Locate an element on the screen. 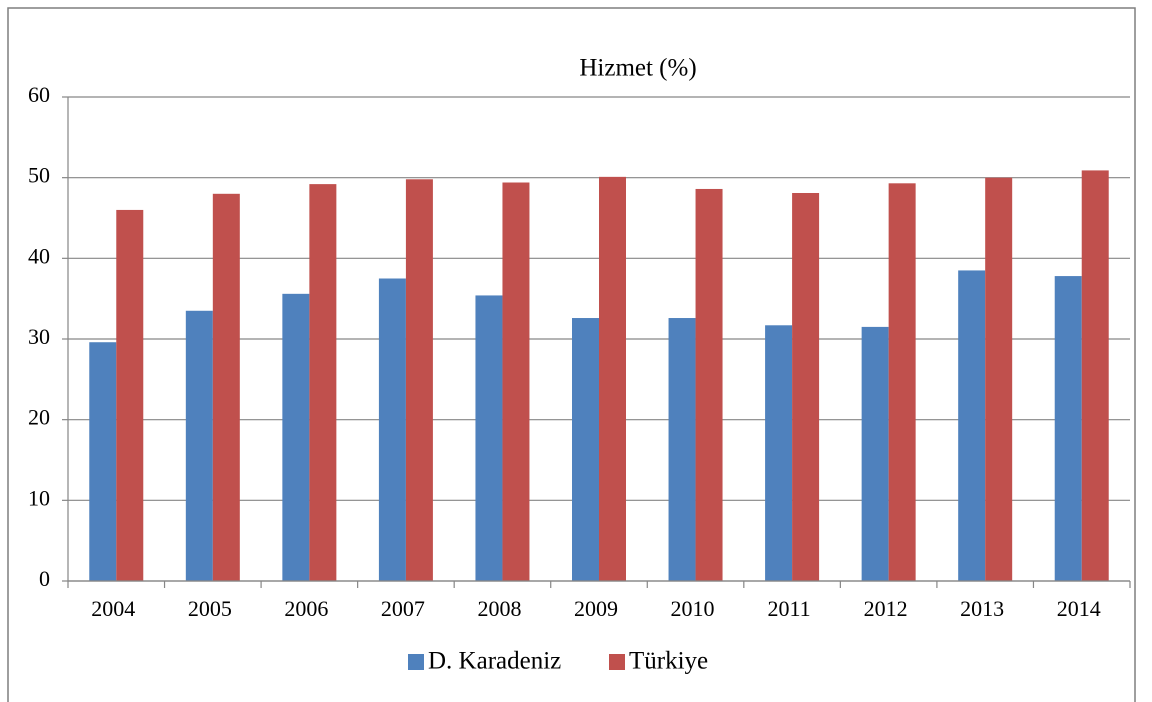 The height and width of the screenshot is (702, 1152). y-tick-label: 30 is located at coordinates (39, 336).